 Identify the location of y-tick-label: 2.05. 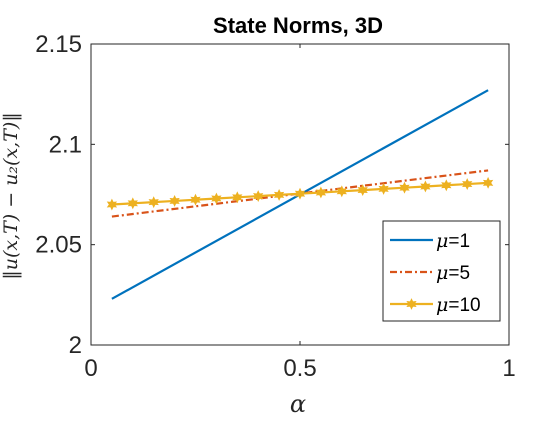
(58, 245).